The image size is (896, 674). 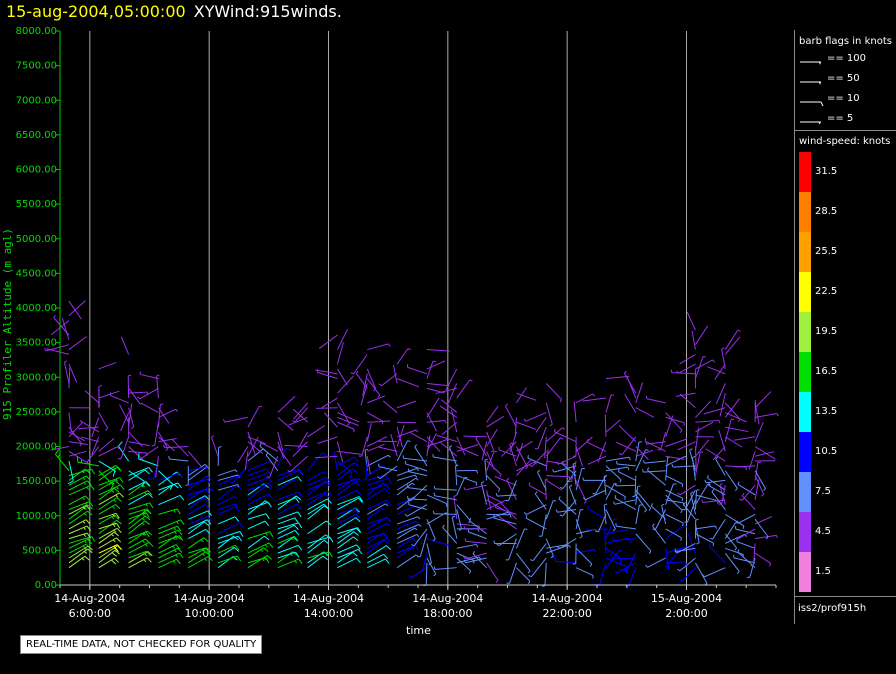 I want to click on x-tick-time: 22:00:00, so click(x=566, y=613).